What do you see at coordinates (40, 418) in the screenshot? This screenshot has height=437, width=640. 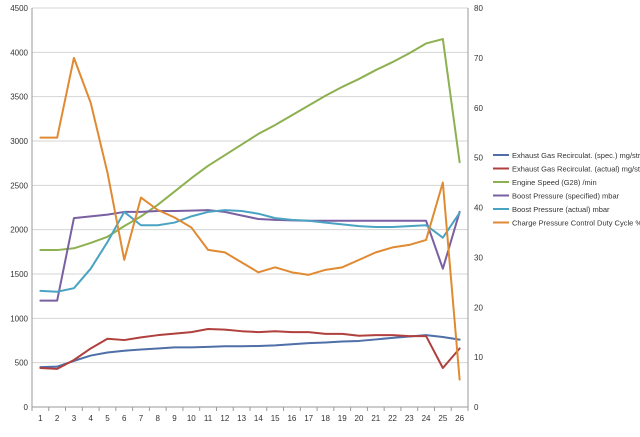 I see `x-tick-label: 1` at bounding box center [40, 418].